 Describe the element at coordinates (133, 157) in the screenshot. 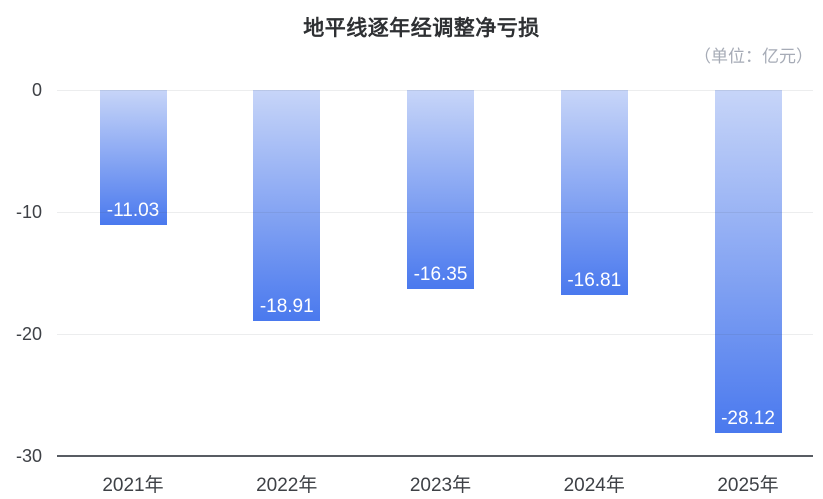

I see `bar: -11.03` at that location.